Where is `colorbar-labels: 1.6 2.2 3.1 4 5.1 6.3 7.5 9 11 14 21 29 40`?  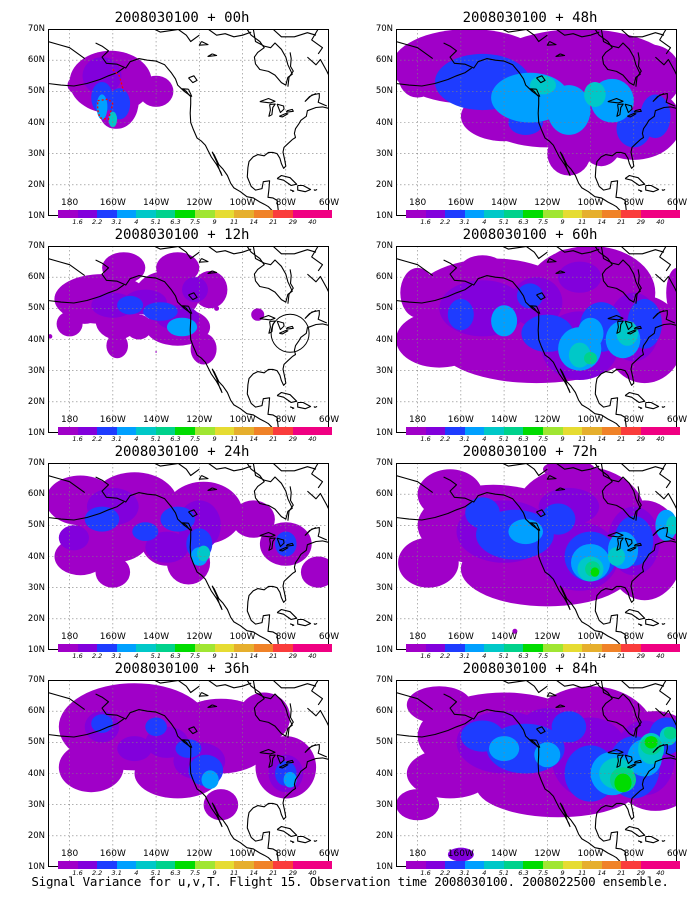
colorbar-labels: 1.6 2.2 3.1 4 5.1 6.3 7.5 9 11 14 21 29 40 is located at coordinates (195, 873).